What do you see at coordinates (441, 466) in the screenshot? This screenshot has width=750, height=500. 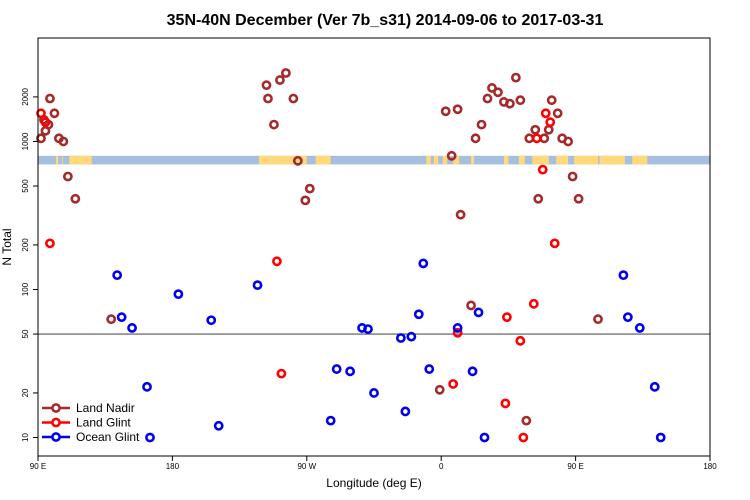 I see `x-tick-label: 0` at bounding box center [441, 466].